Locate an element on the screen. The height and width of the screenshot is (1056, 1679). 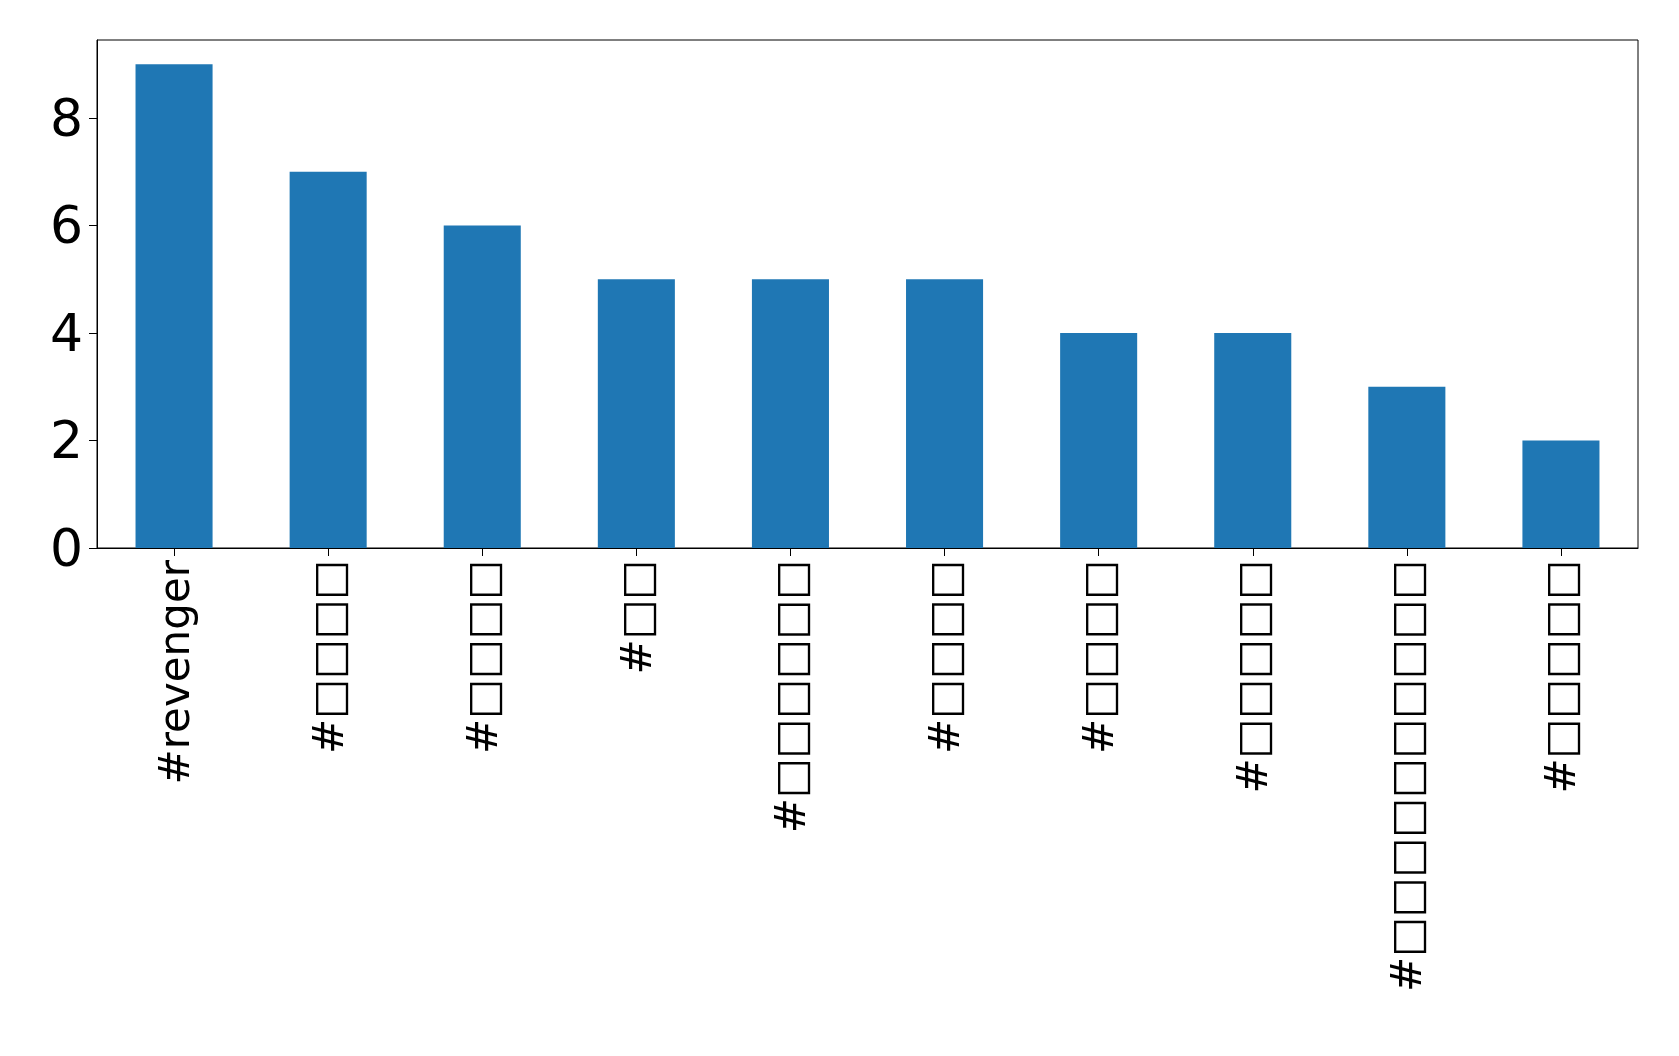
y-tick-label: 4 is located at coordinates (66, 332).